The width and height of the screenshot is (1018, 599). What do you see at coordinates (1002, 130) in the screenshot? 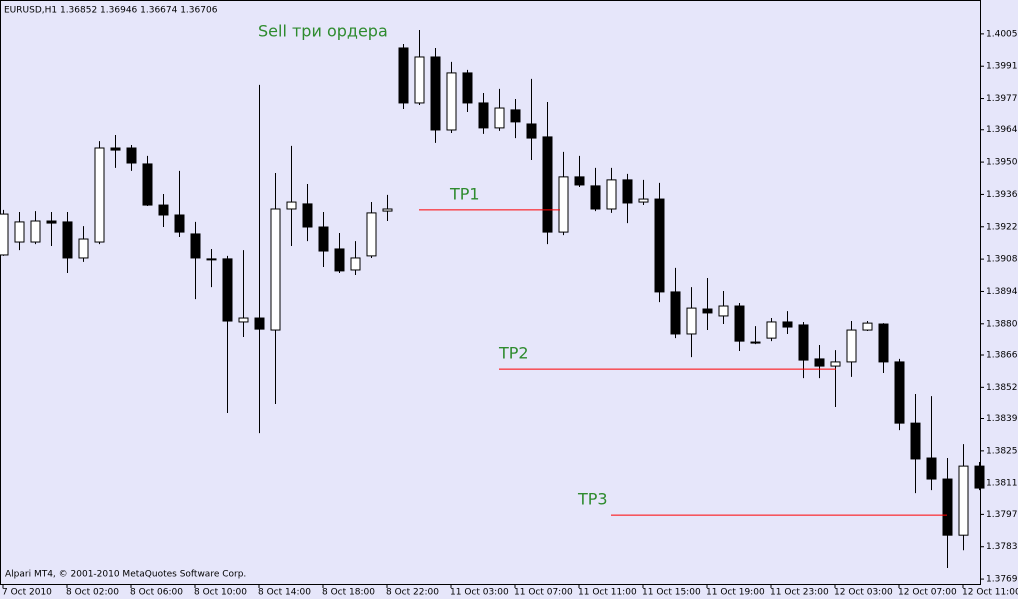
I see `y-tick-label: 1.39640` at bounding box center [1002, 130].